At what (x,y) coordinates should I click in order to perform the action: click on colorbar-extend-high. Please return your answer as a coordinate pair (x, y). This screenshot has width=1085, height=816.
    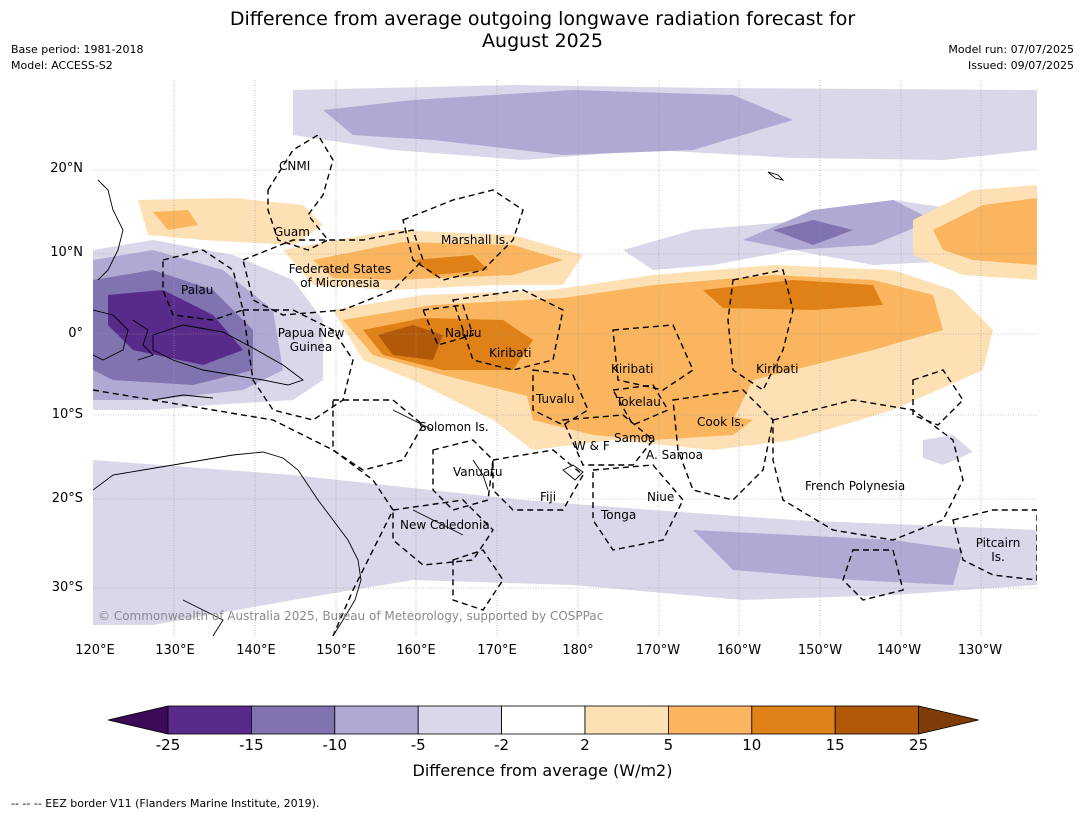
    Looking at the image, I should click on (948, 720).